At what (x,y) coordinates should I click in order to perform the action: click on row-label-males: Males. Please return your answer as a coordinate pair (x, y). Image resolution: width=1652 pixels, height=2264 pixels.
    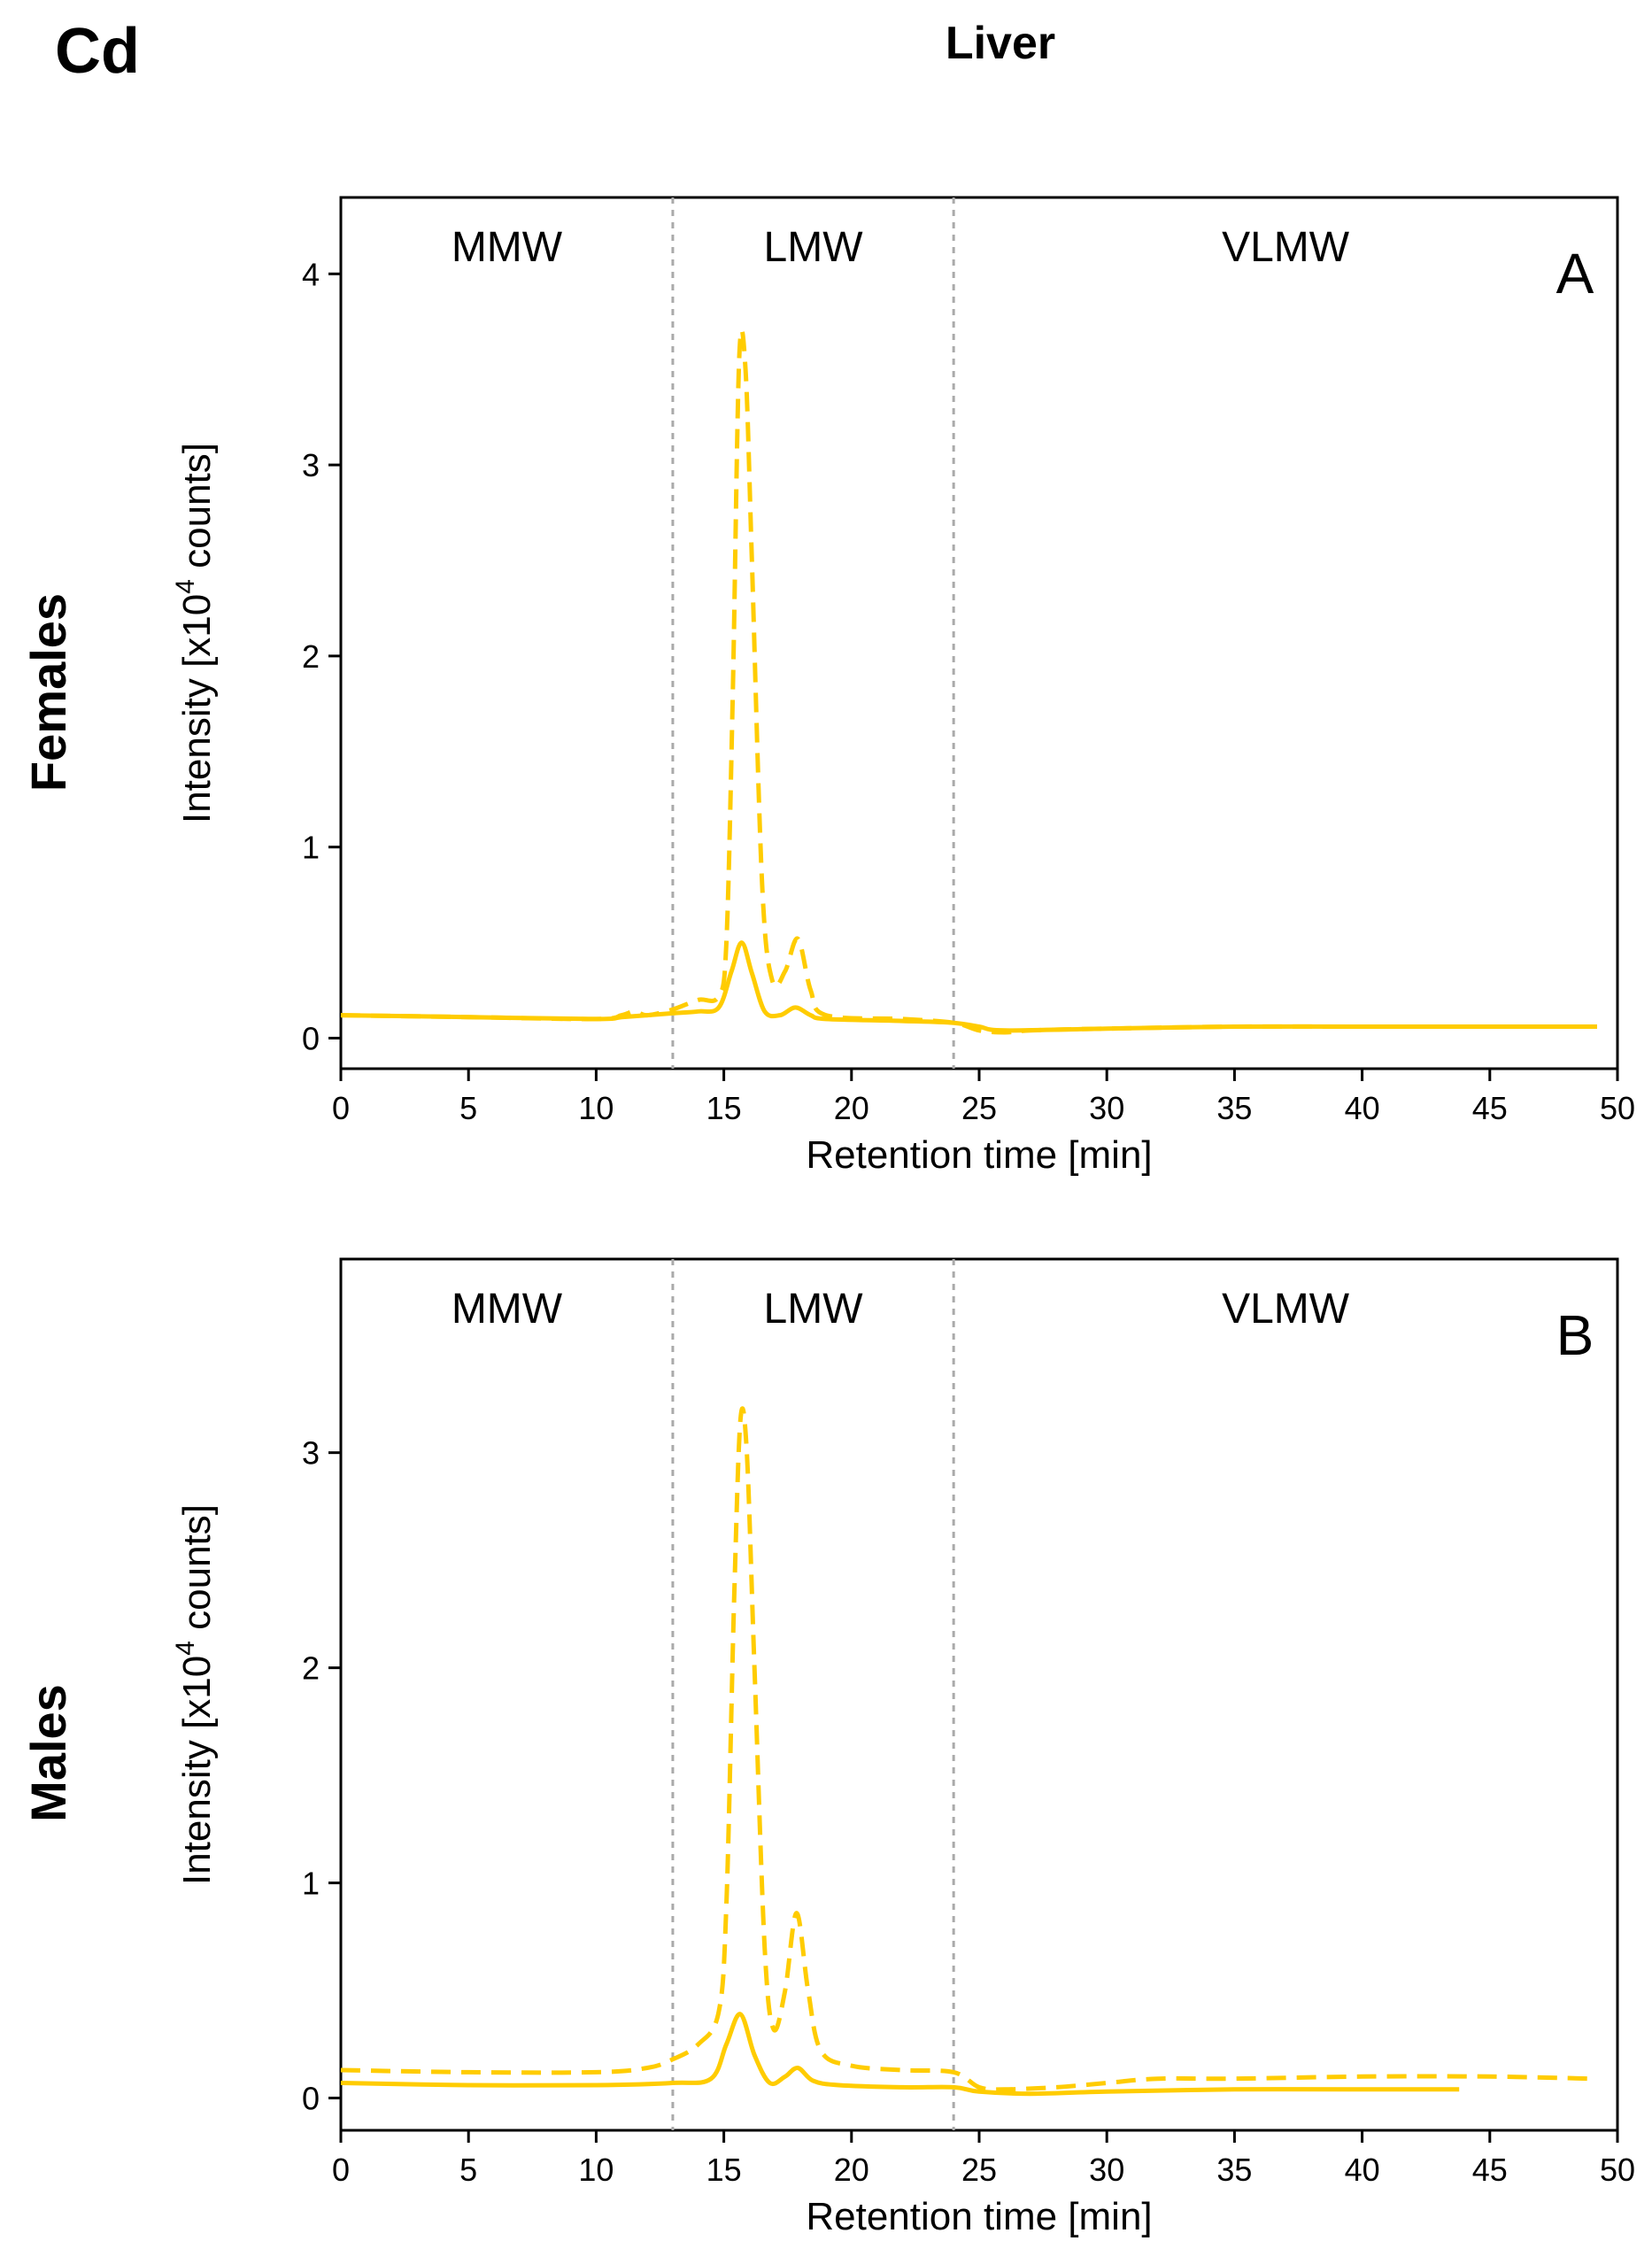
    Looking at the image, I should click on (48, 1753).